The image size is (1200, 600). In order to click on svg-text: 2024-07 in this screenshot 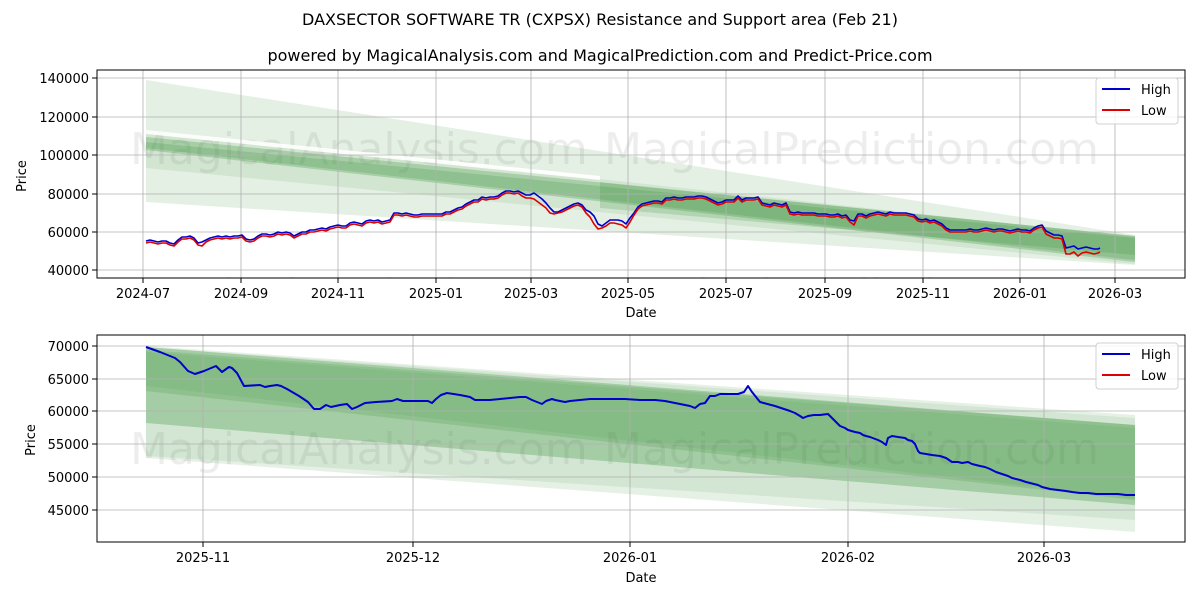, I will do `click(143, 294)`.